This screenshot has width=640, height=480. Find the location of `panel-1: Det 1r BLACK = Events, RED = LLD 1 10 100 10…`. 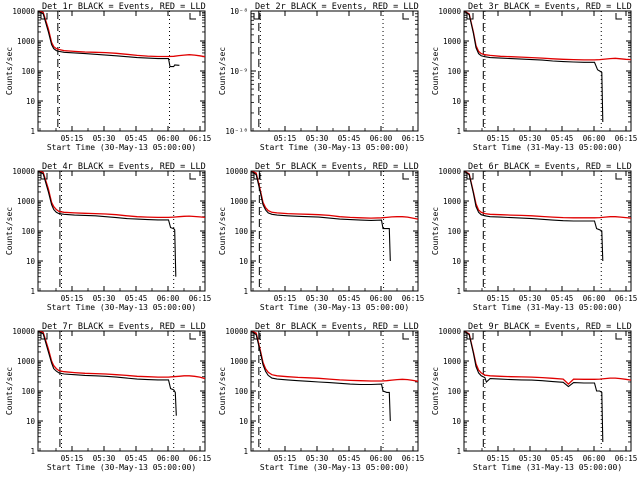

panel-1: Det 1r BLACK = Events, RED = LLD 1 10 100 10… is located at coordinates (108, 77).